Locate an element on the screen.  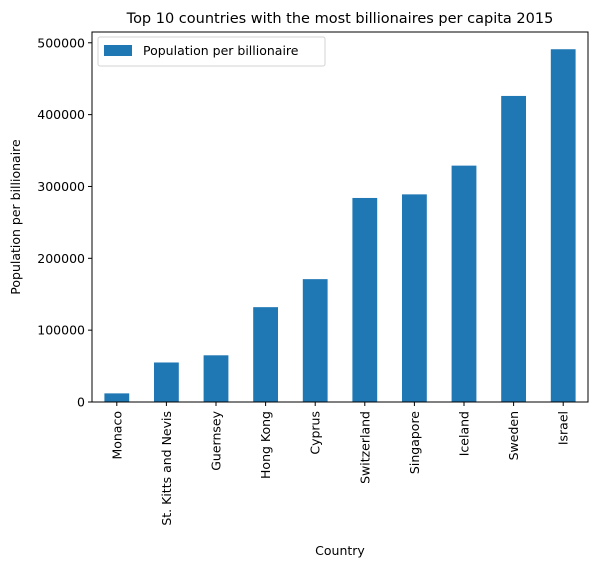
y-tick-label: 100000 is located at coordinates (61, 330).